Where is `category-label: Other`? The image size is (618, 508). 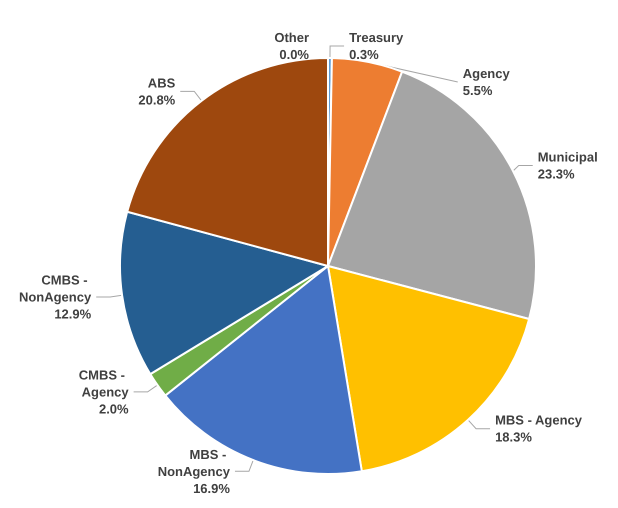 category-label: Other is located at coordinates (291, 37).